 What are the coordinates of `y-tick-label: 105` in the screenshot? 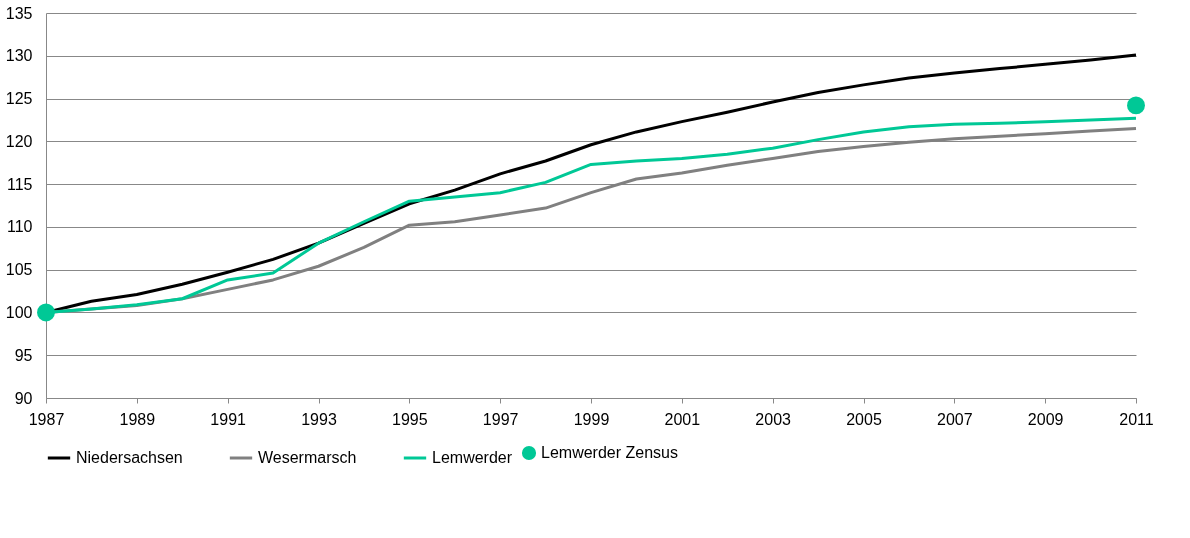 It's located at (19, 270).